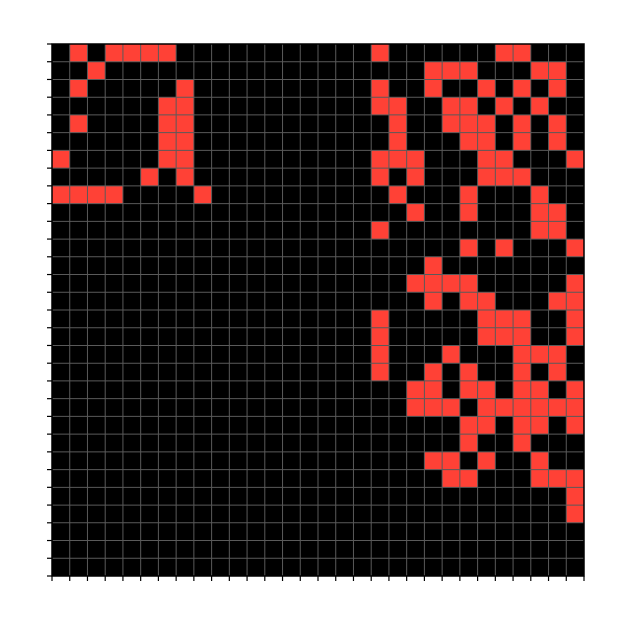 Image resolution: width=629 pixels, height=629 pixels. I want to click on cell-on-r18-c21, so click(433, 372).